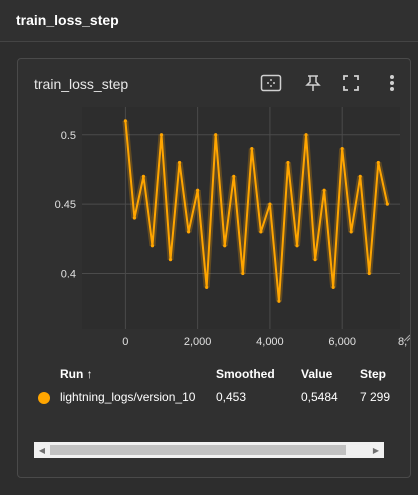  What do you see at coordinates (68, 275) in the screenshot?
I see `y-tick-label: 0.4` at bounding box center [68, 275].